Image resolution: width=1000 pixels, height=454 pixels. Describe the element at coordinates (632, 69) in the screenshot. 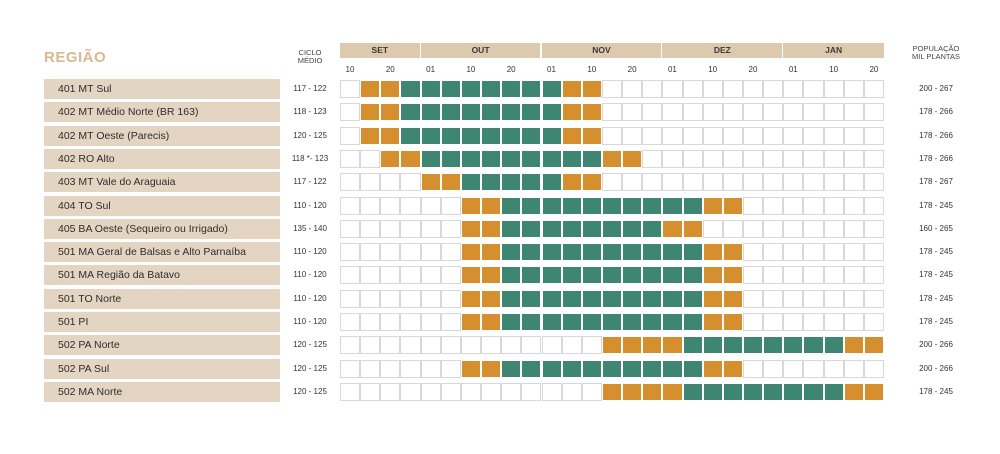

I see `day-tick: 20` at that location.